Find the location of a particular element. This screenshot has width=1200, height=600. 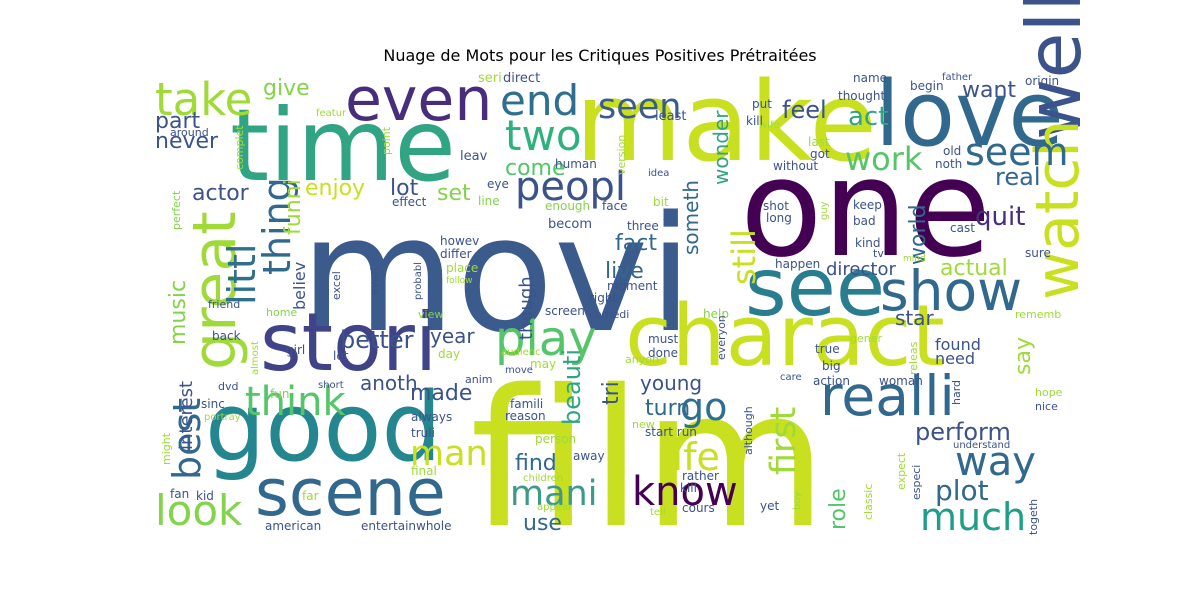

word-film: film is located at coordinates (649, 459).